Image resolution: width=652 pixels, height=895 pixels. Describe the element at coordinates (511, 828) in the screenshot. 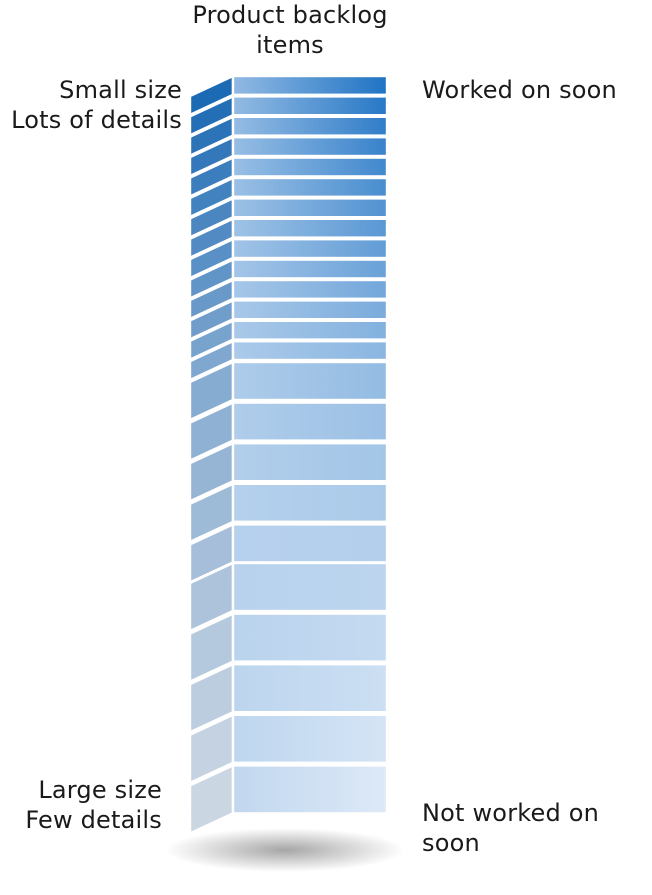

I see `not-worked-on-soon-label: Not worked on soon` at that location.